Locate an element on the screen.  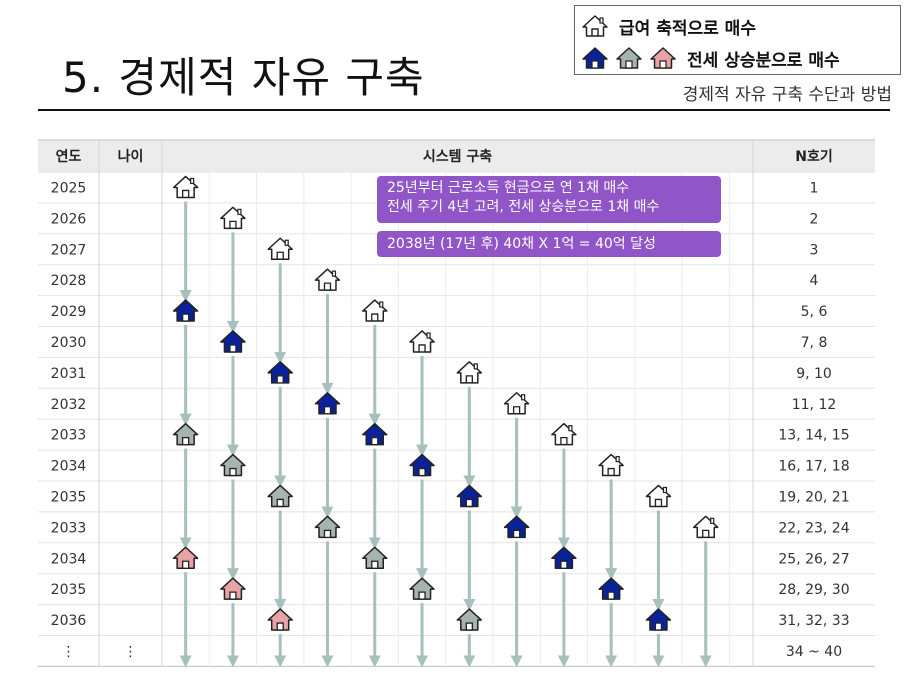
header-n: N호기 is located at coordinates (813, 157).